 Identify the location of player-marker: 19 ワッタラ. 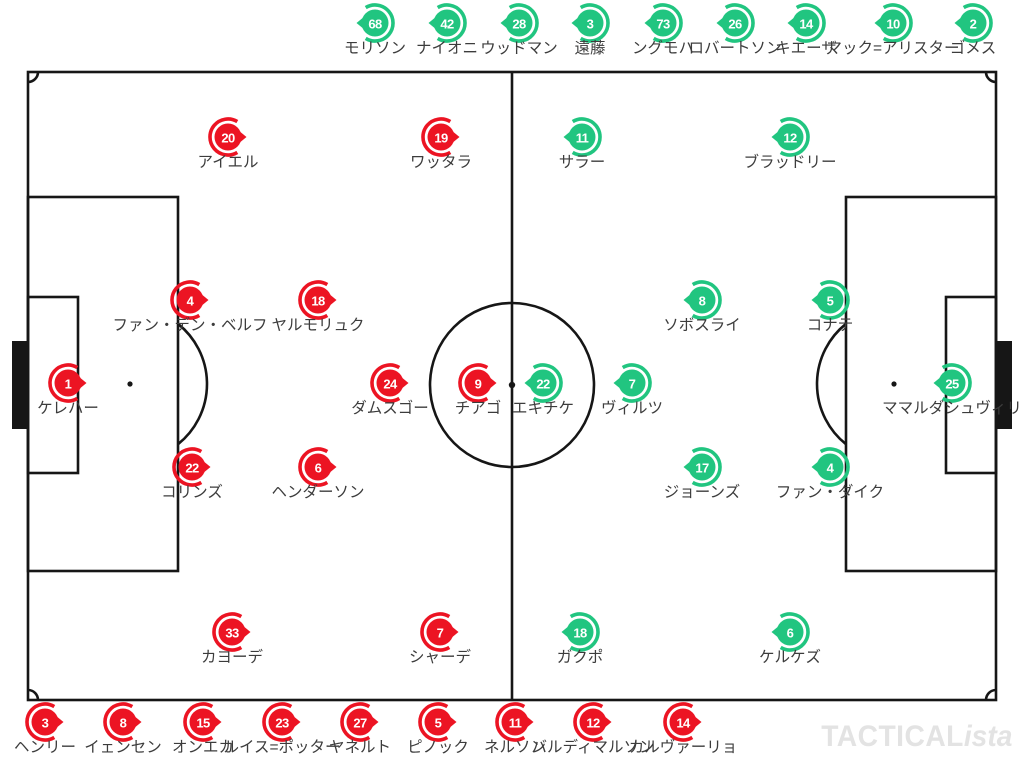
(441, 142).